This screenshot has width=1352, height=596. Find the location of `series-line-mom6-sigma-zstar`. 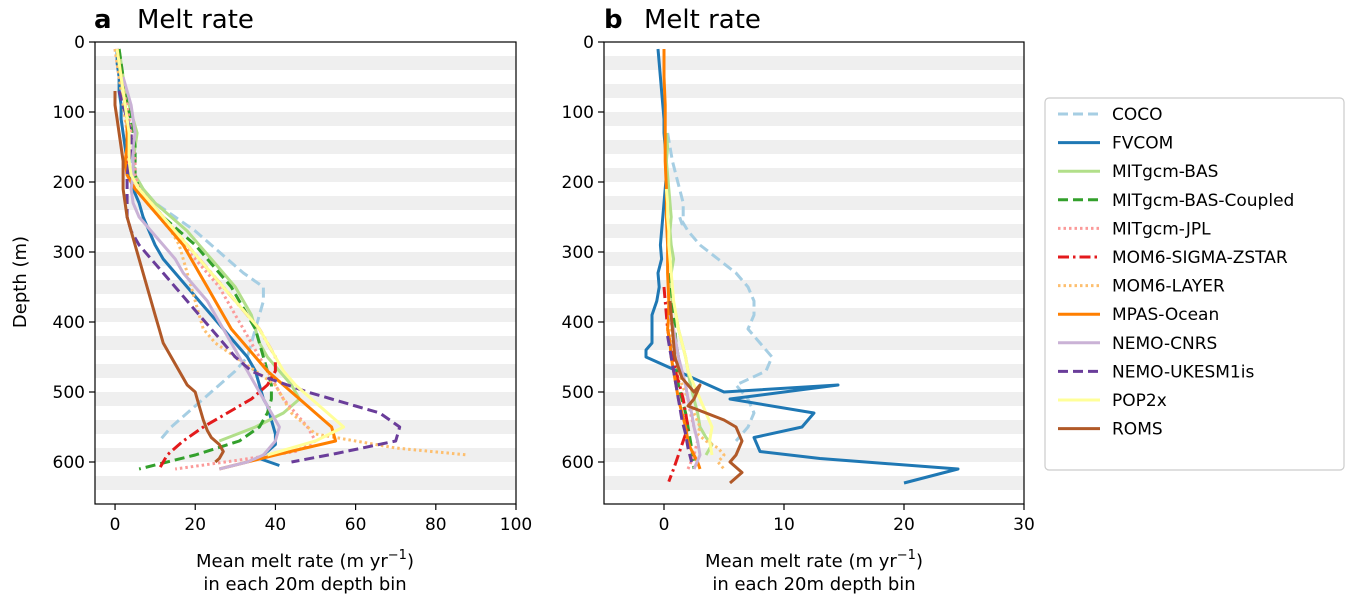

series-line-mom6-sigma-zstar is located at coordinates (676, 384).